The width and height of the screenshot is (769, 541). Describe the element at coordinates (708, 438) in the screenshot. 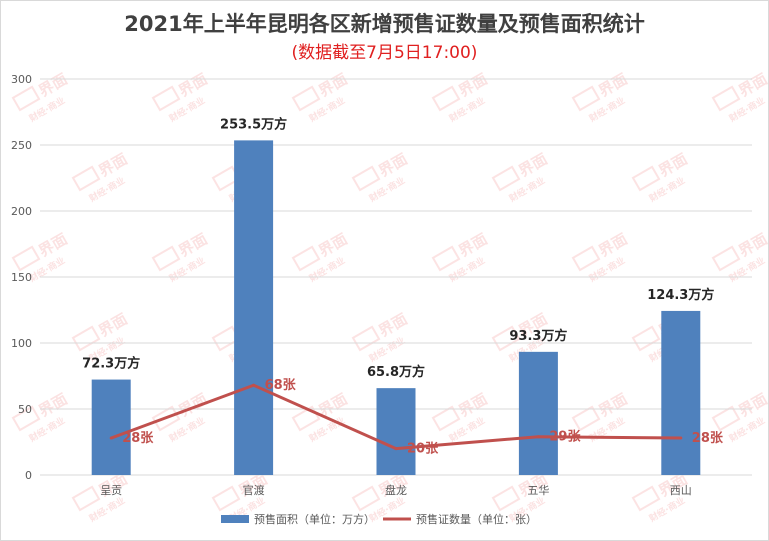

I see `line-label-4: 28张` at that location.